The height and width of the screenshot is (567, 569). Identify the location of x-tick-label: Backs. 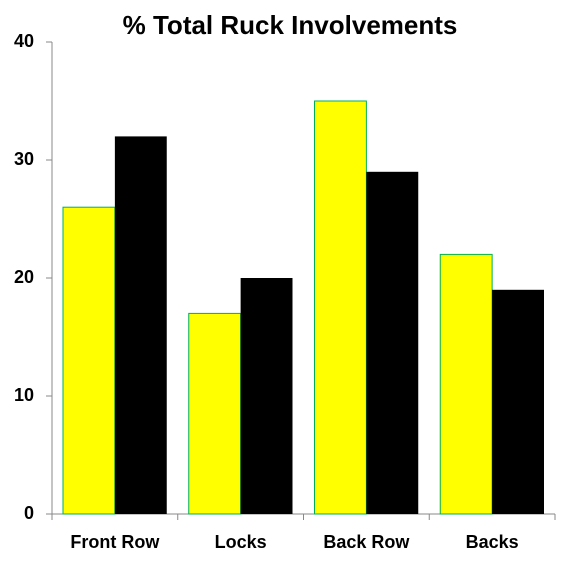
(492, 542).